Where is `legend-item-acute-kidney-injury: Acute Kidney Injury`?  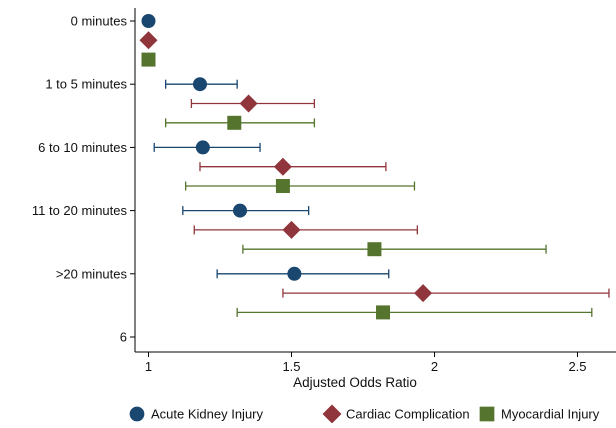 legend-item-acute-kidney-injury: Acute Kidney Injury is located at coordinates (196, 414).